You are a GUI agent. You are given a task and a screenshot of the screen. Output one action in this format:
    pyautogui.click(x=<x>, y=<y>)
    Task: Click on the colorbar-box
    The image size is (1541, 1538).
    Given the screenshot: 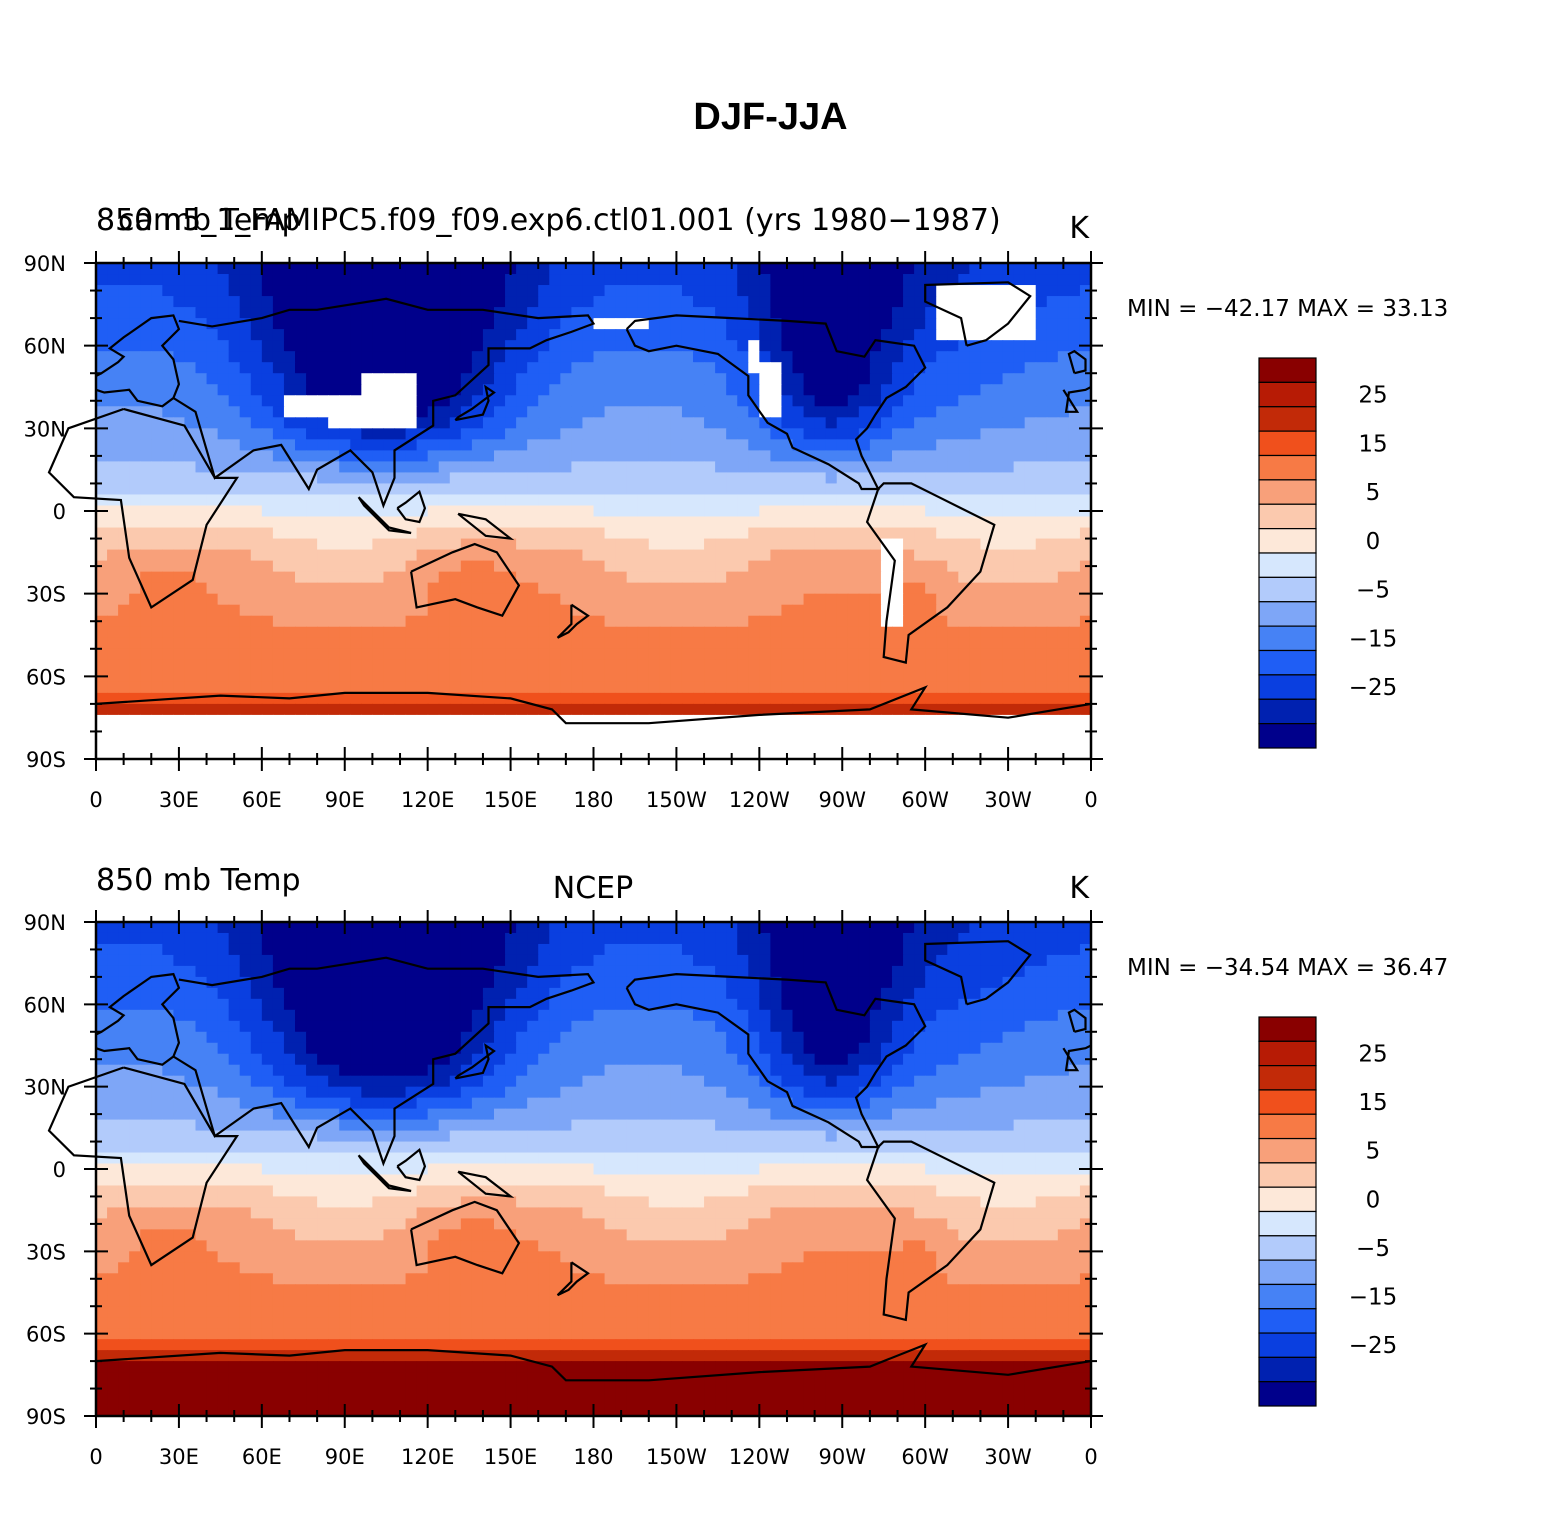 What is the action you would take?
    pyautogui.click(x=1287, y=736)
    